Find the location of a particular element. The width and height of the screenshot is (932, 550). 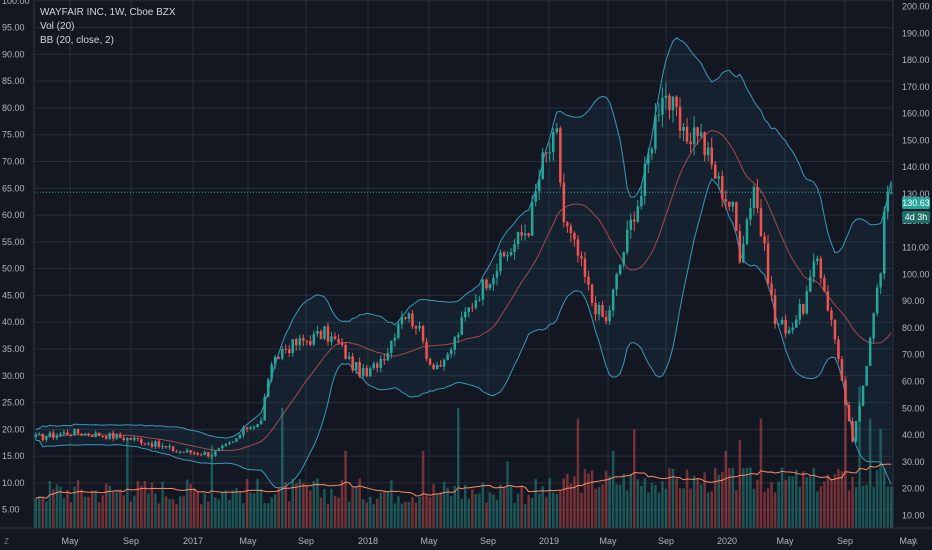

x-axis-tick: 2019 is located at coordinates (549, 541).